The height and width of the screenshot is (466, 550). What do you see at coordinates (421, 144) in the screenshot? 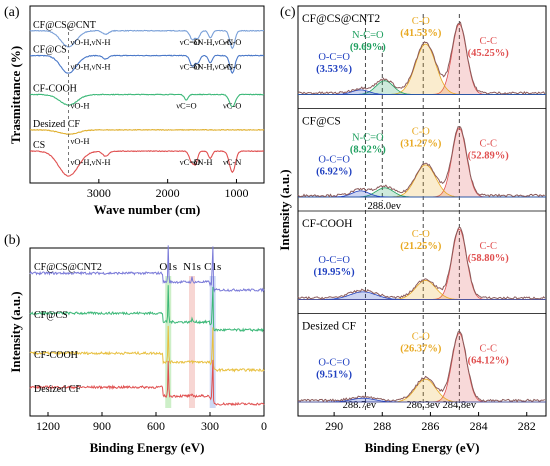
I see `xps-c1s-percent-1-c-o: (31.27%)` at bounding box center [421, 144].